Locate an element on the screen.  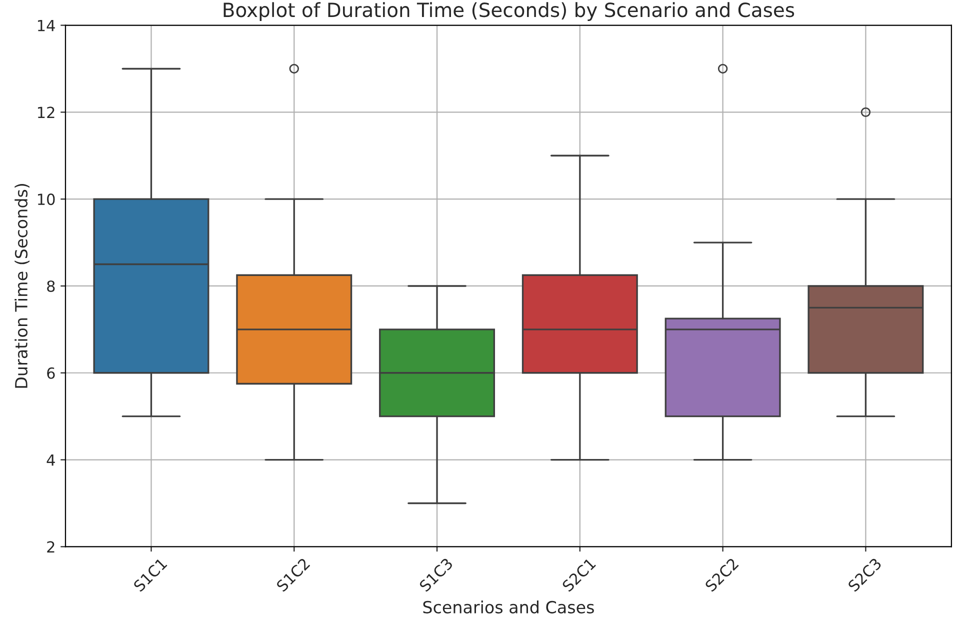
y-tick-label: 12 is located at coordinates (46, 112).